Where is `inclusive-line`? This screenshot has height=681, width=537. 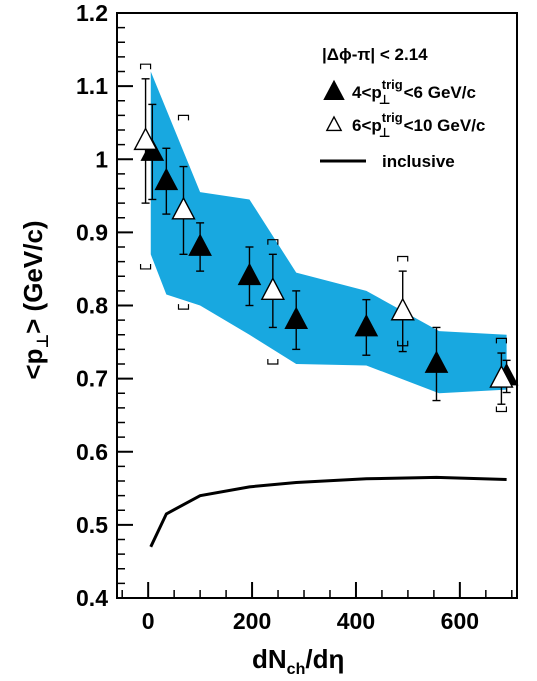
inclusive-line is located at coordinates (328, 511).